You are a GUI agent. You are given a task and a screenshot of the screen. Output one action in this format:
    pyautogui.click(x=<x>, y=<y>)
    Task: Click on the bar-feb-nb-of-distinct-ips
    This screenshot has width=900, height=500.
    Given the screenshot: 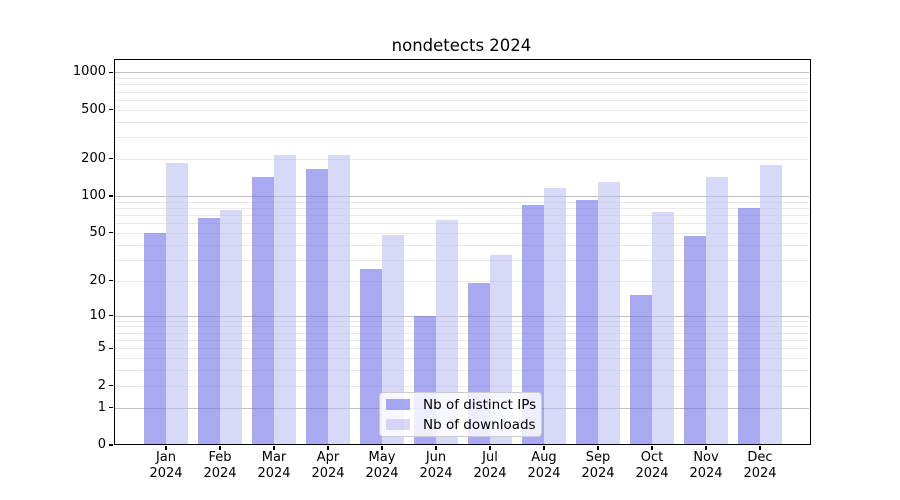 What is the action you would take?
    pyautogui.click(x=209, y=331)
    